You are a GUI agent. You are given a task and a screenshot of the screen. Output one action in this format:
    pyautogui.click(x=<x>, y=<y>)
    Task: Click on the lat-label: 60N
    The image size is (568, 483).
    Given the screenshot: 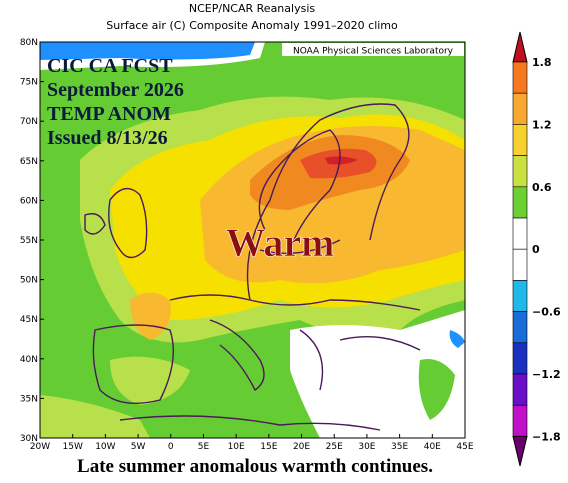 What is the action you would take?
    pyautogui.click(x=29, y=201)
    